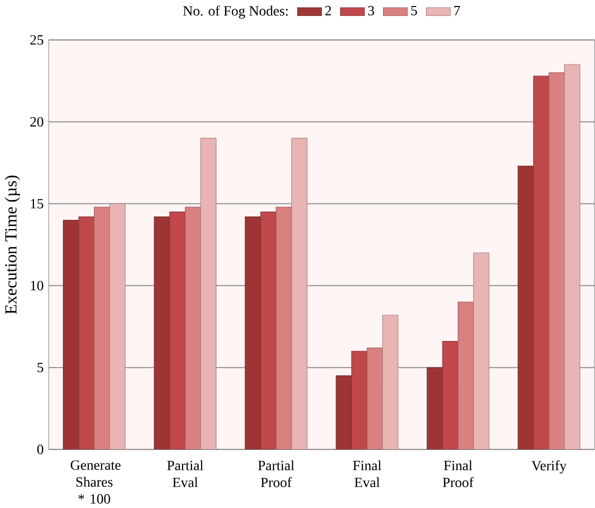 The image size is (595, 508). Describe the element at coordinates (12, 244) in the screenshot. I see `y-axis-title: Execution Time (µs)` at that location.